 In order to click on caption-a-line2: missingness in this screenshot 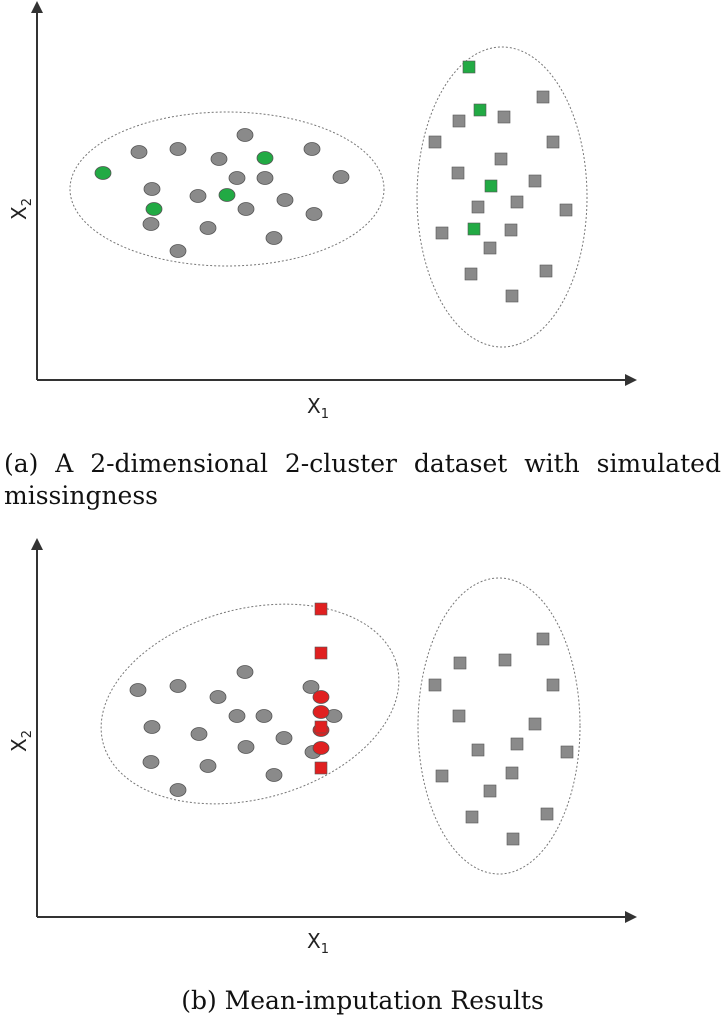, I will do `click(81, 495)`.